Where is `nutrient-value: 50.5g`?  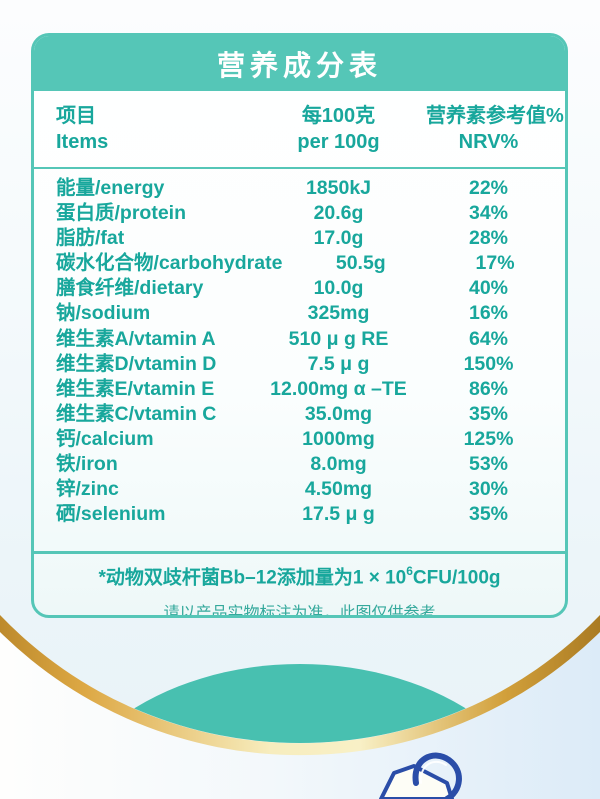
nutrient-value: 50.5g is located at coordinates (360, 263).